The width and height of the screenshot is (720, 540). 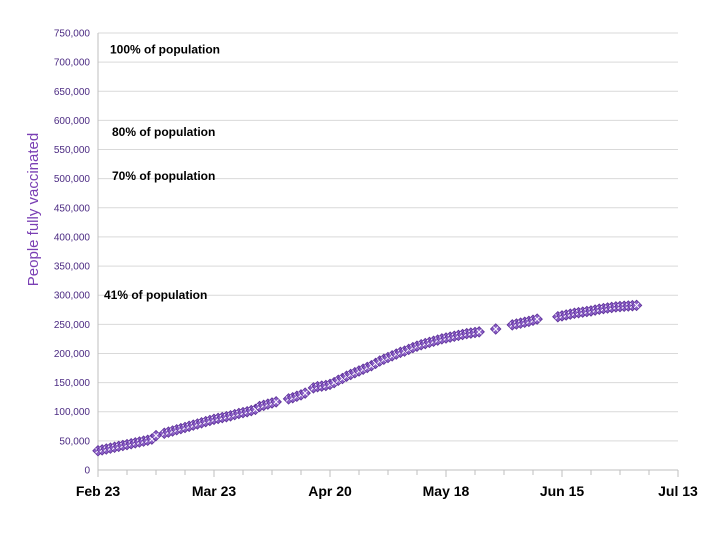 What do you see at coordinates (87, 471) in the screenshot?
I see `y-tick-label: 0` at bounding box center [87, 471].